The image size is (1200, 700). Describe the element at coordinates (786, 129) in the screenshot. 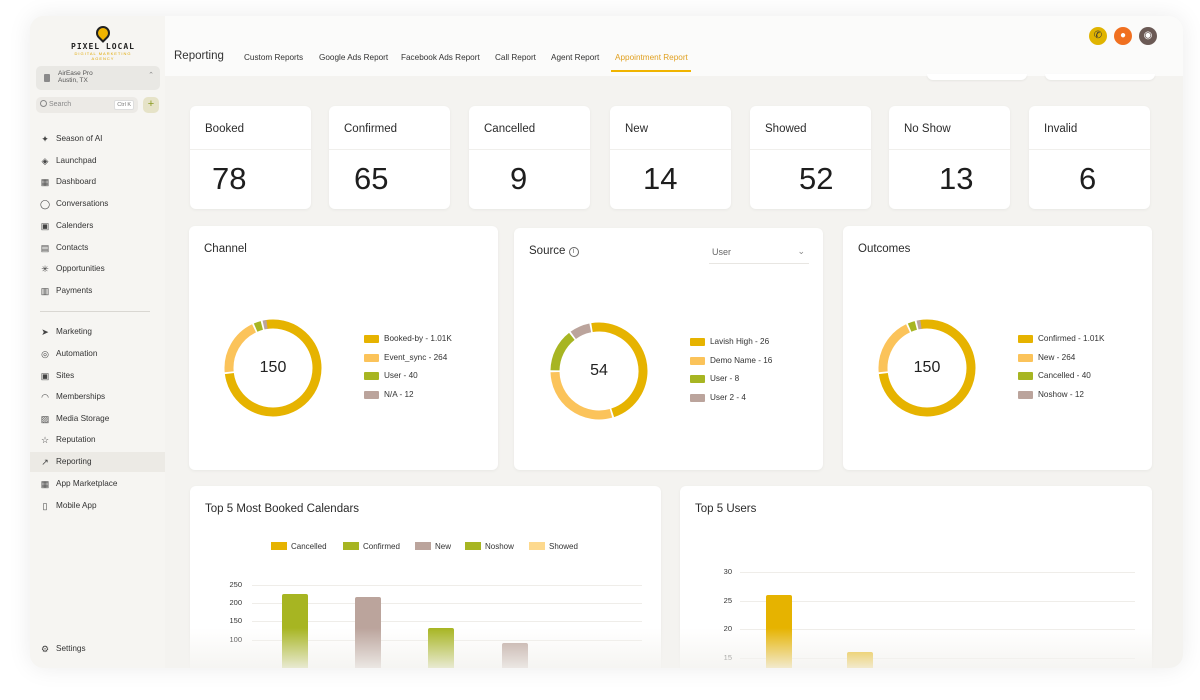

I see `stat-label: Showed` at that location.